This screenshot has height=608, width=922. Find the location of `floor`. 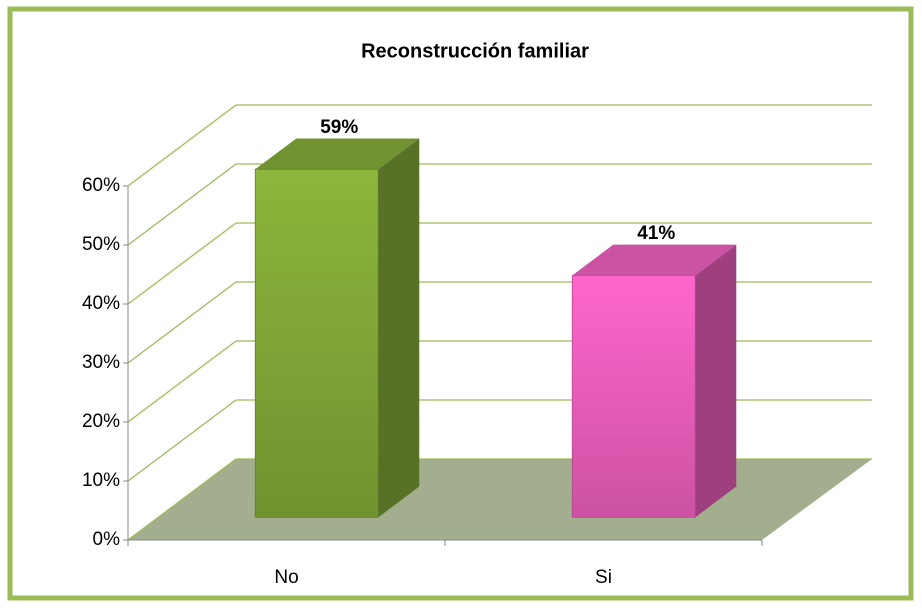

floor is located at coordinates (500, 499).